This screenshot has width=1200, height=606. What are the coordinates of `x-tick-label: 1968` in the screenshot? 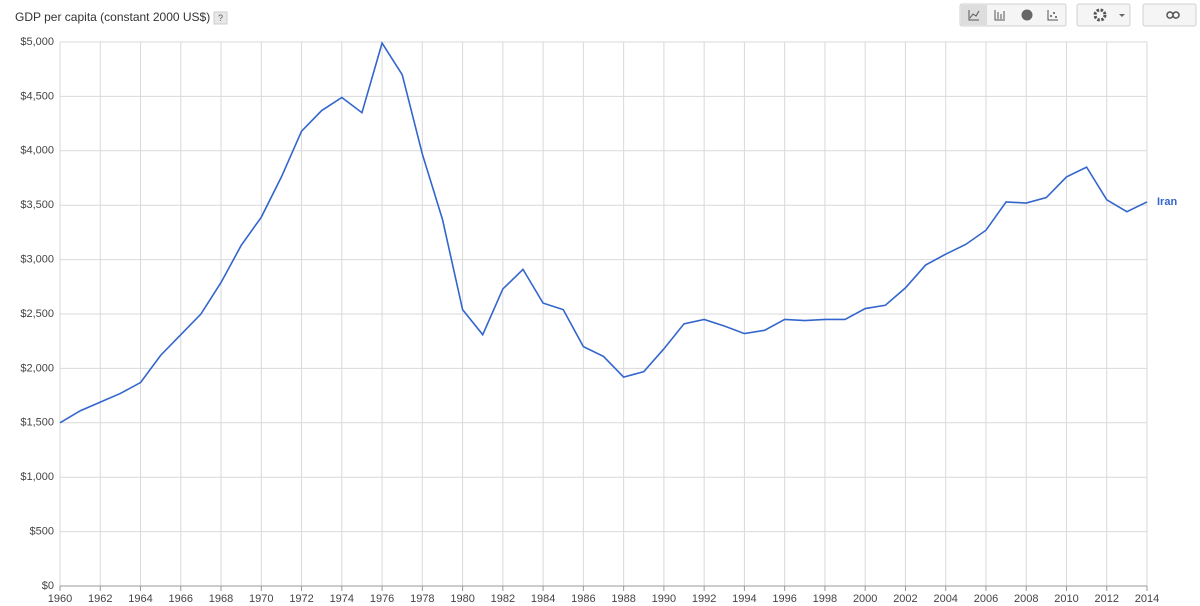 It's located at (221, 599).